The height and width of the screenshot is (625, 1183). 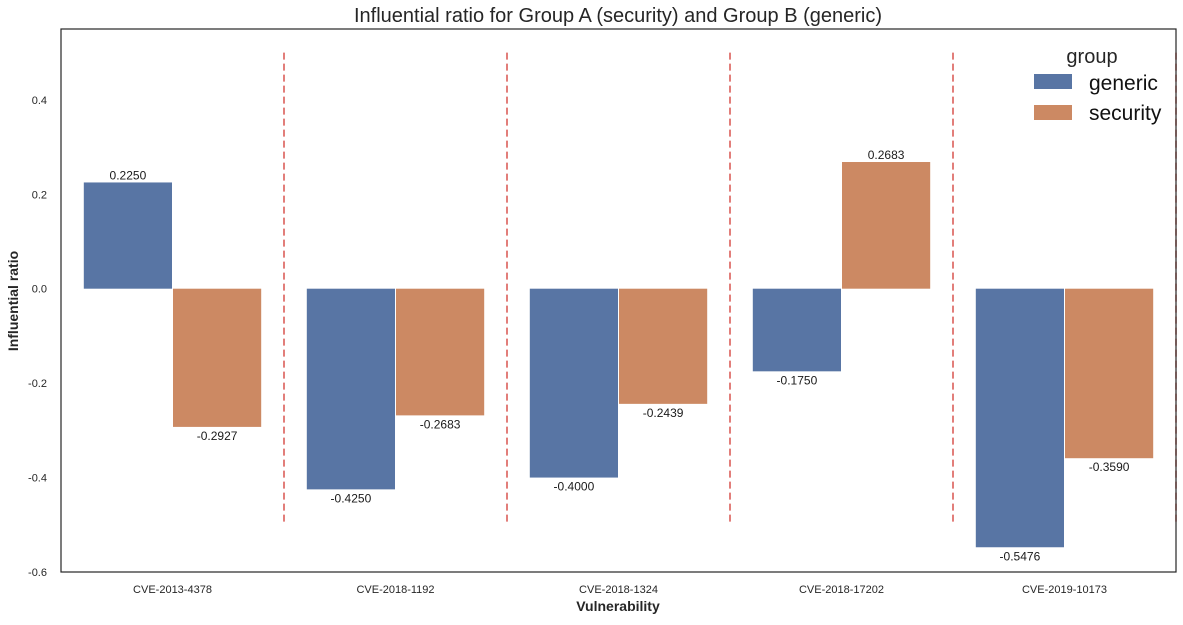 What do you see at coordinates (39, 195) in the screenshot?
I see `y-tick-label: 0.2` at bounding box center [39, 195].